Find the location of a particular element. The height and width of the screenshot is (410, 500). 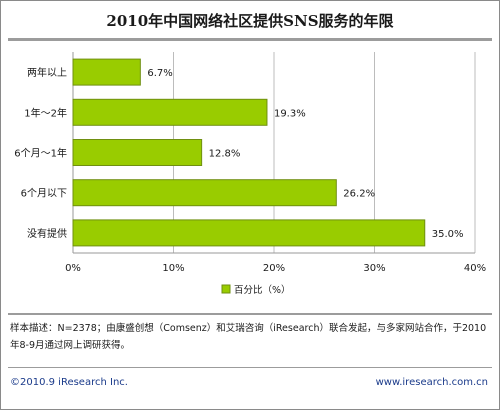

x-tick-label: 0% is located at coordinates (73, 268).